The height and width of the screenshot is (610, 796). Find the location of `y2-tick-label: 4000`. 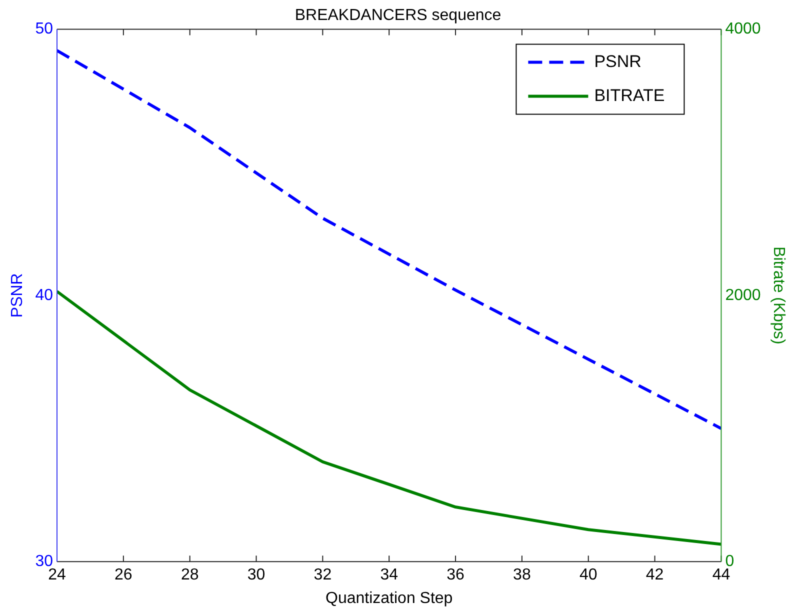

y2-tick-label: 4000 is located at coordinates (743, 29).